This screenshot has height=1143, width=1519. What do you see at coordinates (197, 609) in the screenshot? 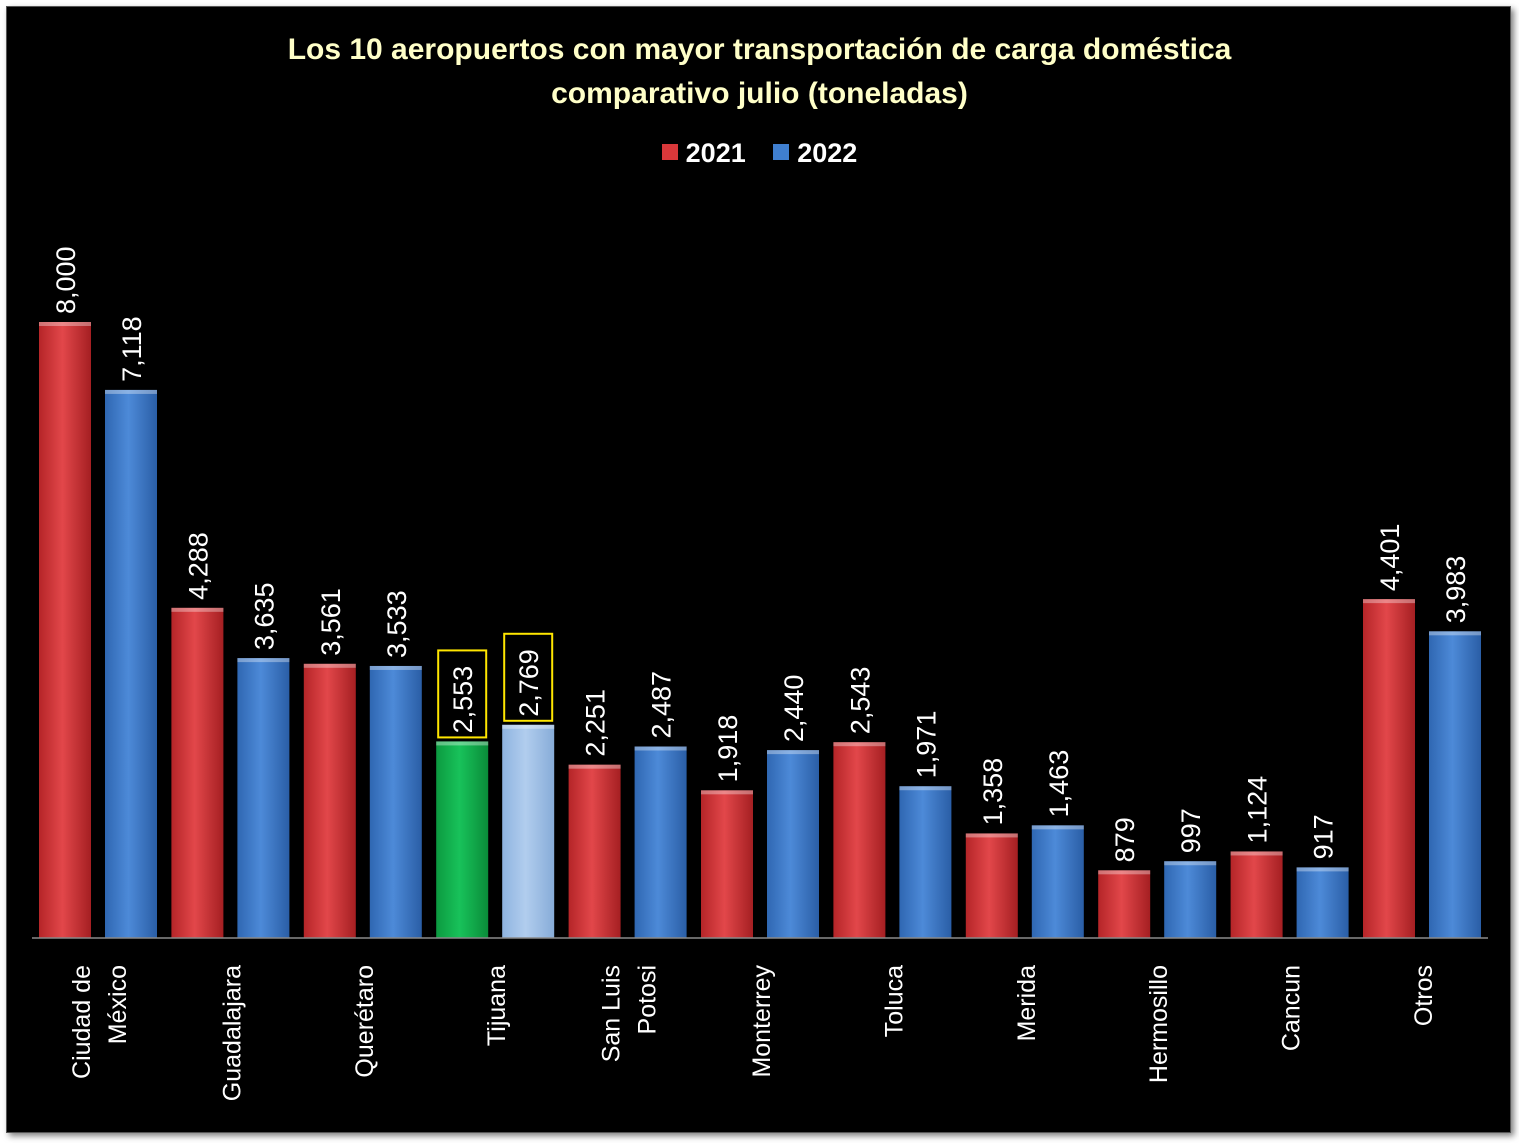
I see `bar-cap-guadalajara-2021` at bounding box center [197, 609].